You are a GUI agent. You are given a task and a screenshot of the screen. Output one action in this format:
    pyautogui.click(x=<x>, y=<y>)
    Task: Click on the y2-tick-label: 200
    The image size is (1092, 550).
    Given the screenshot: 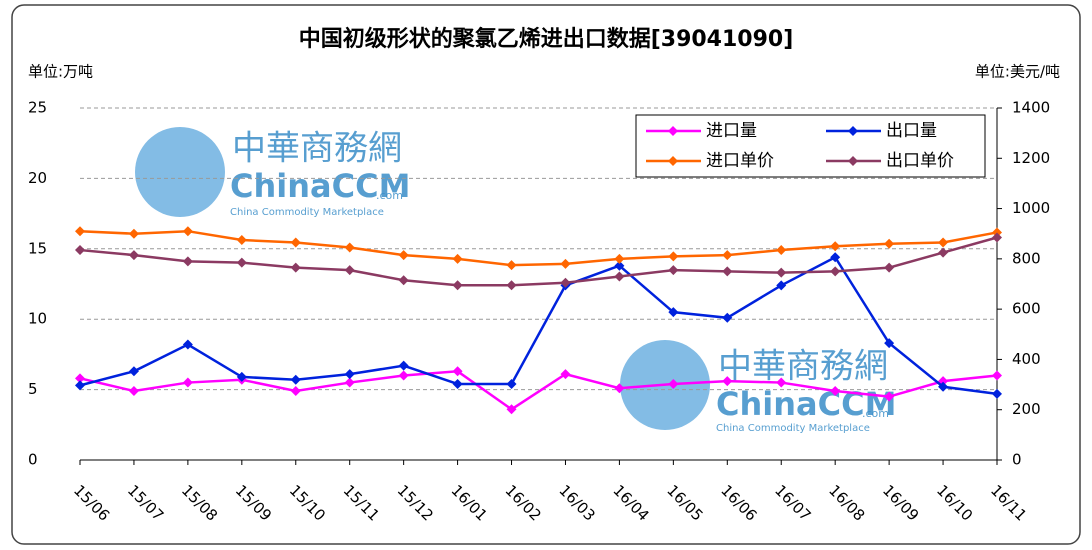 What is the action you would take?
    pyautogui.click(x=1026, y=409)
    